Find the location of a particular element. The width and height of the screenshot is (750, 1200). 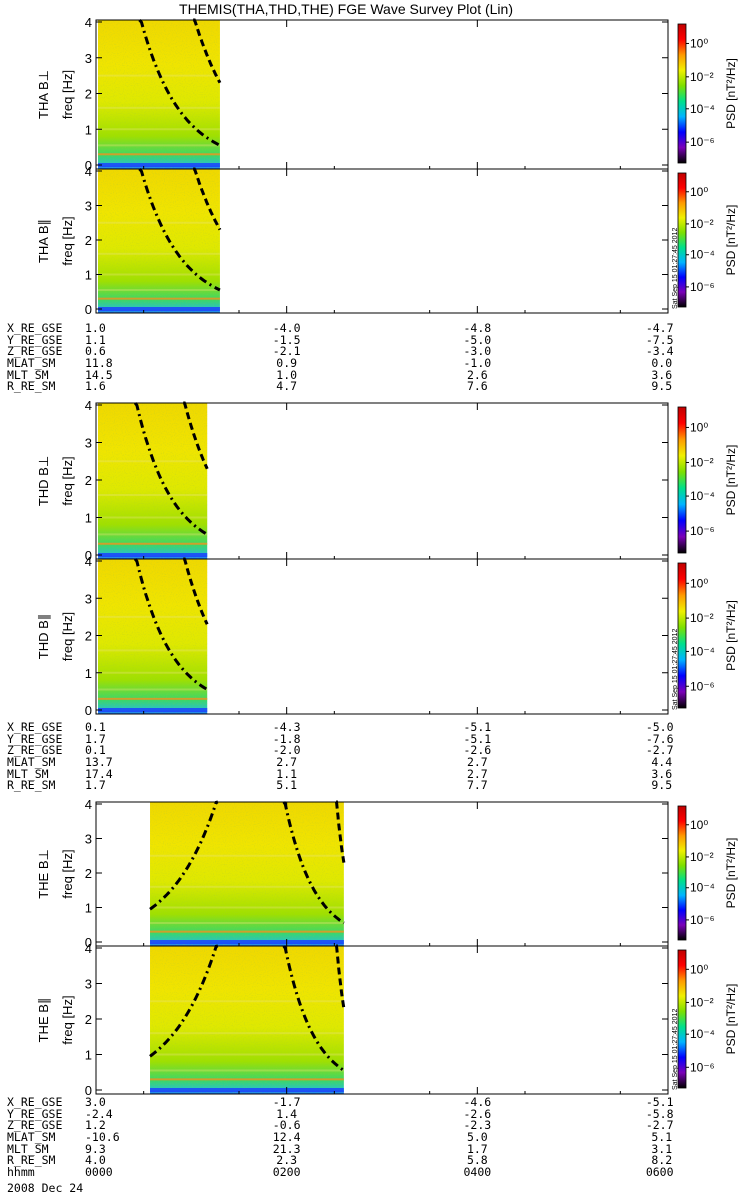

ephemeris-value: 9.5 is located at coordinates (661, 387).